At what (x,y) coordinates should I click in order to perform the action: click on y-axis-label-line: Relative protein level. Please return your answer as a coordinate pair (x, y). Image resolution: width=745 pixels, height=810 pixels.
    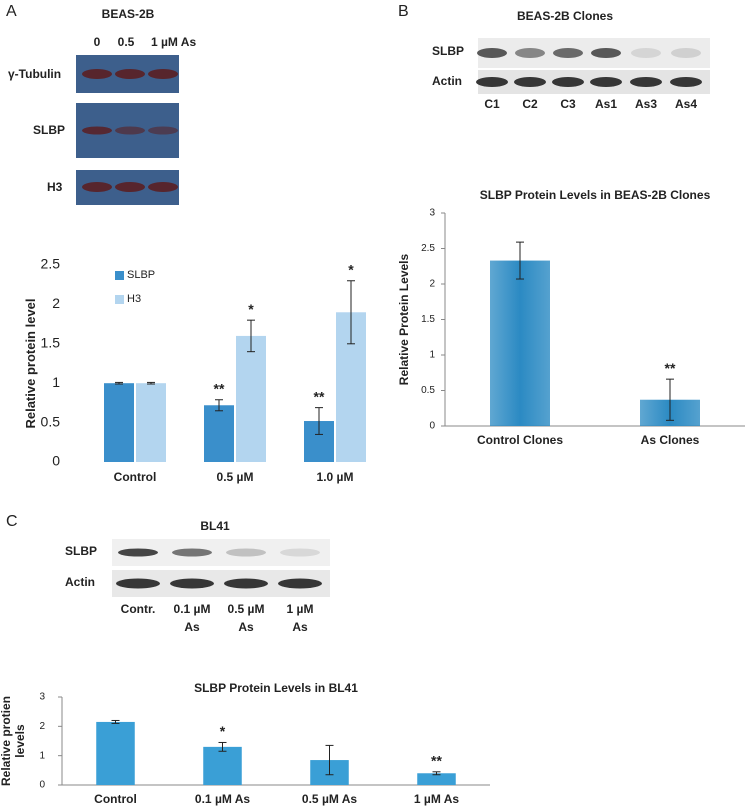
    Looking at the image, I should click on (30, 363).